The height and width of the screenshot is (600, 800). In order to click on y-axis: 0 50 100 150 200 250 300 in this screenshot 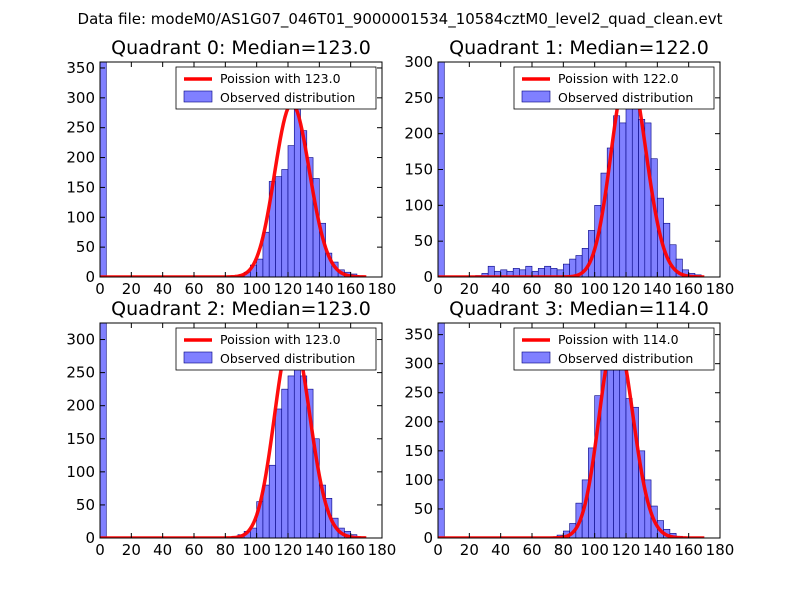, I will do `click(224, 439)`.